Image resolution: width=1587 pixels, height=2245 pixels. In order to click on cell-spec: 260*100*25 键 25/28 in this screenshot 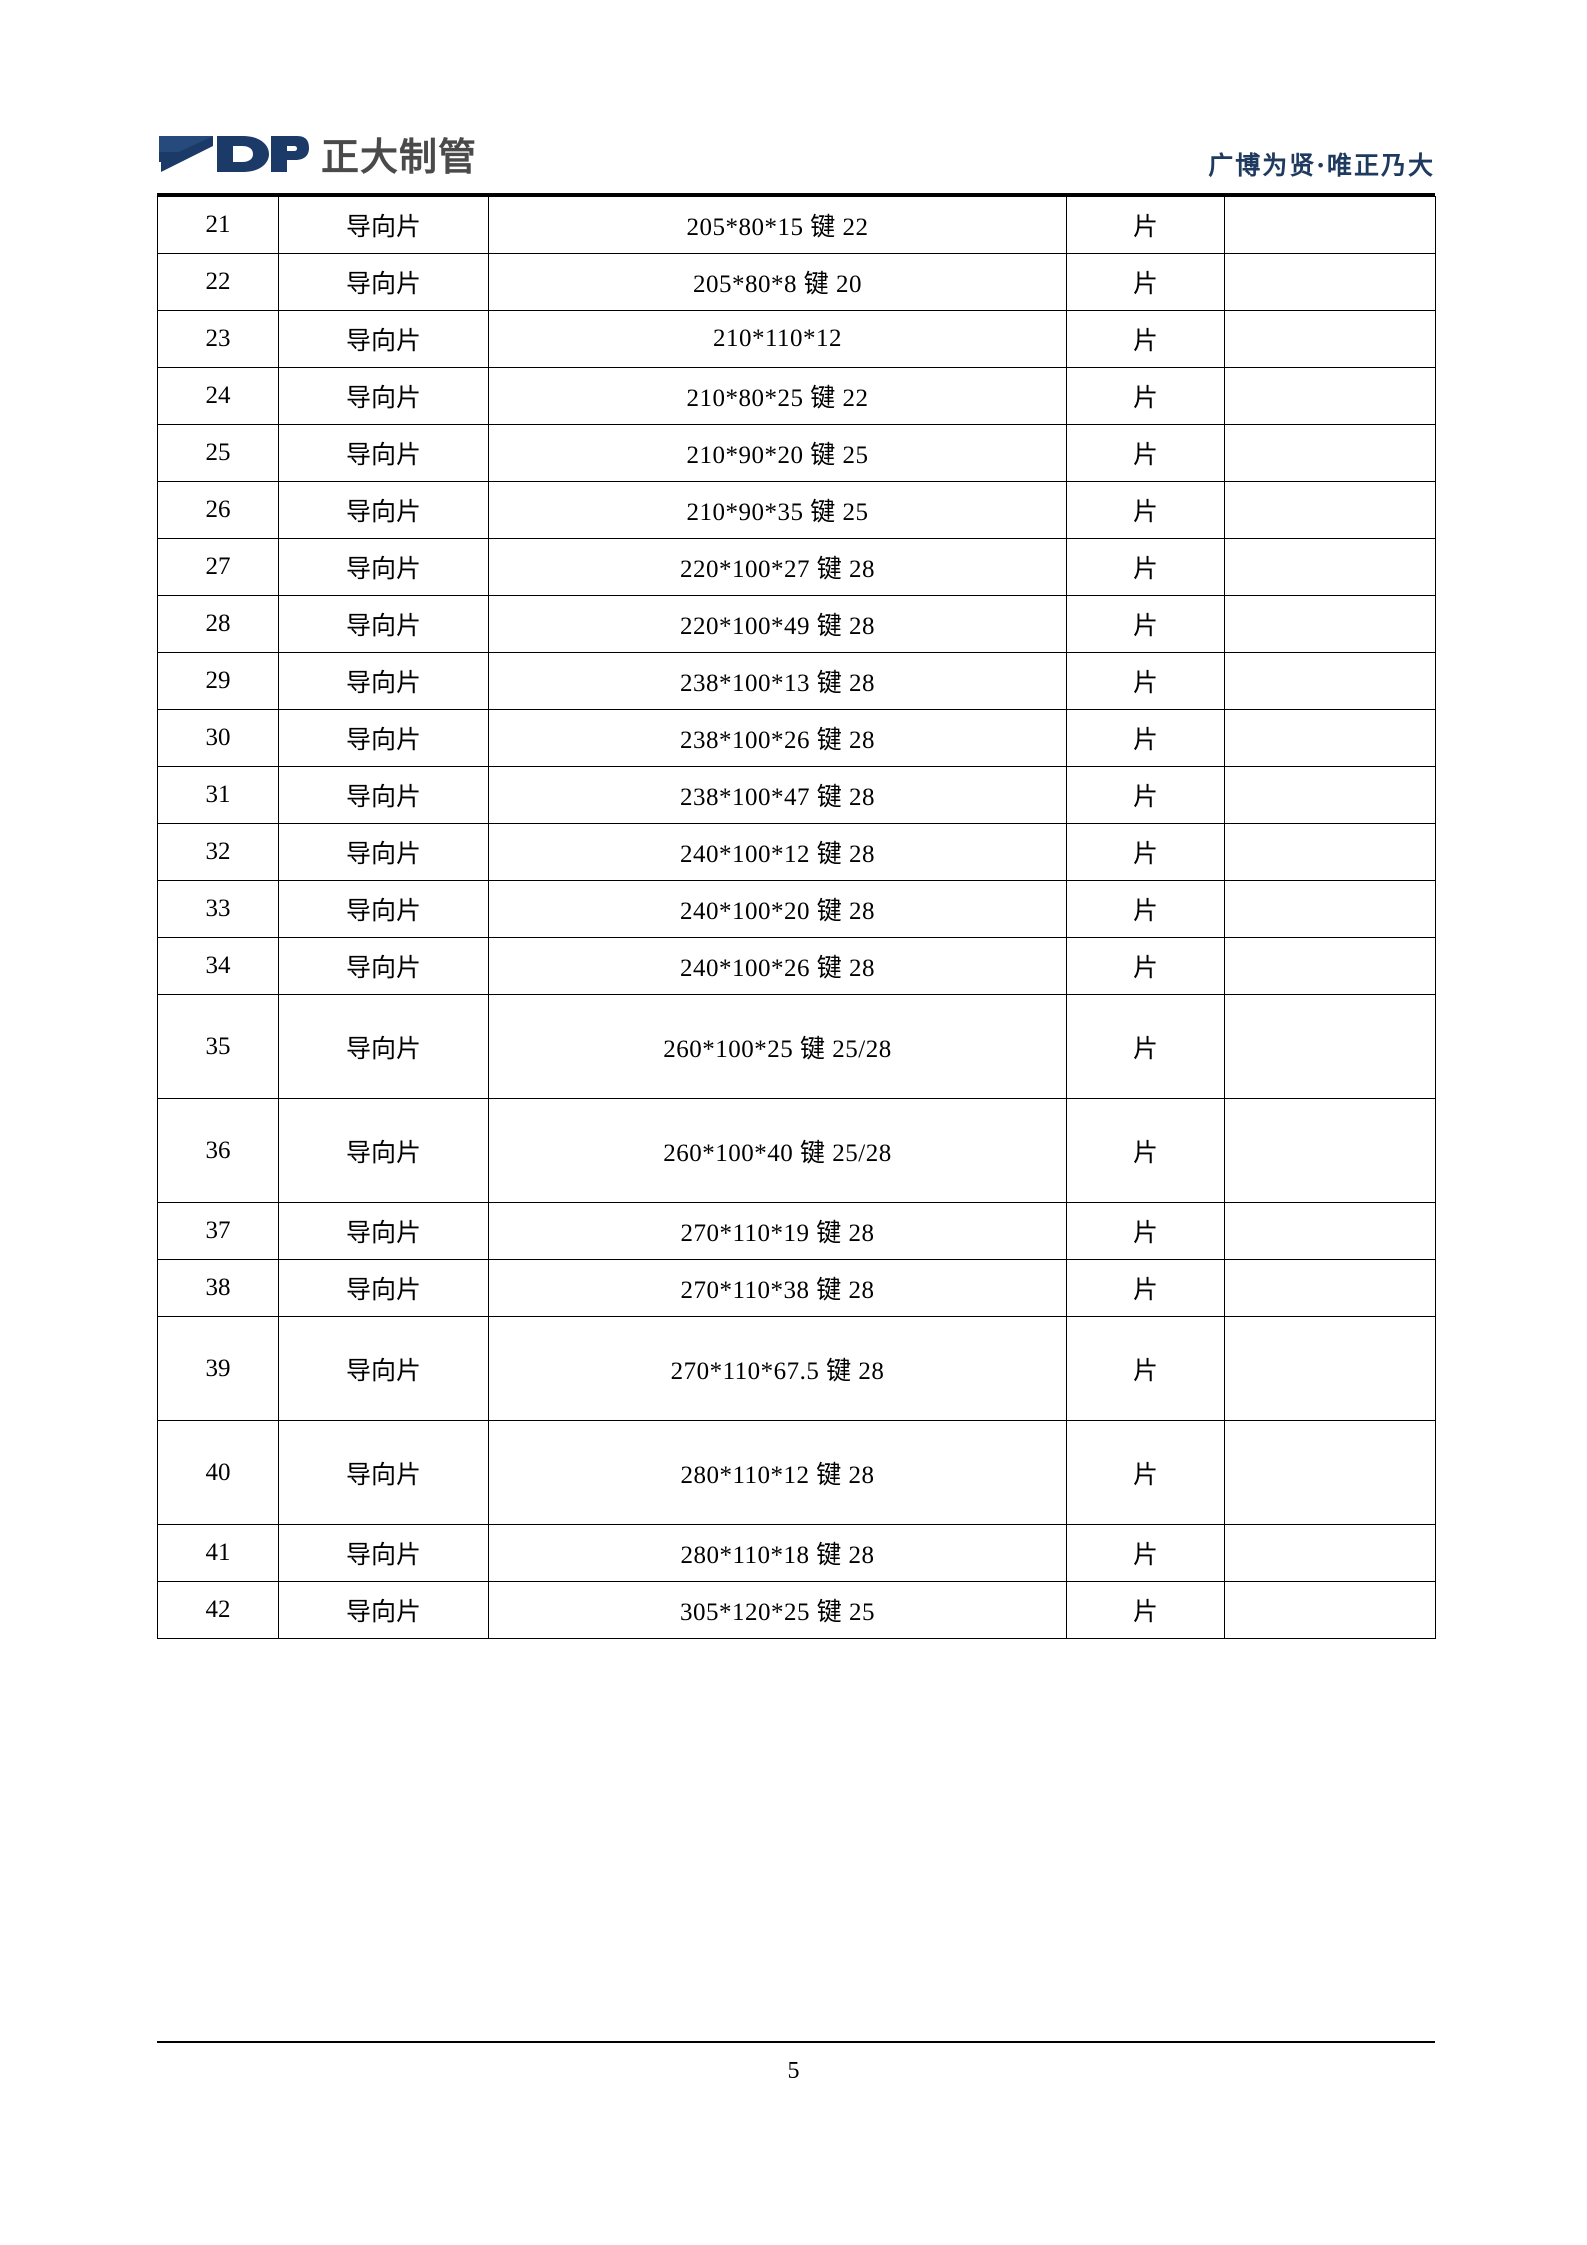, I will do `click(777, 1046)`.